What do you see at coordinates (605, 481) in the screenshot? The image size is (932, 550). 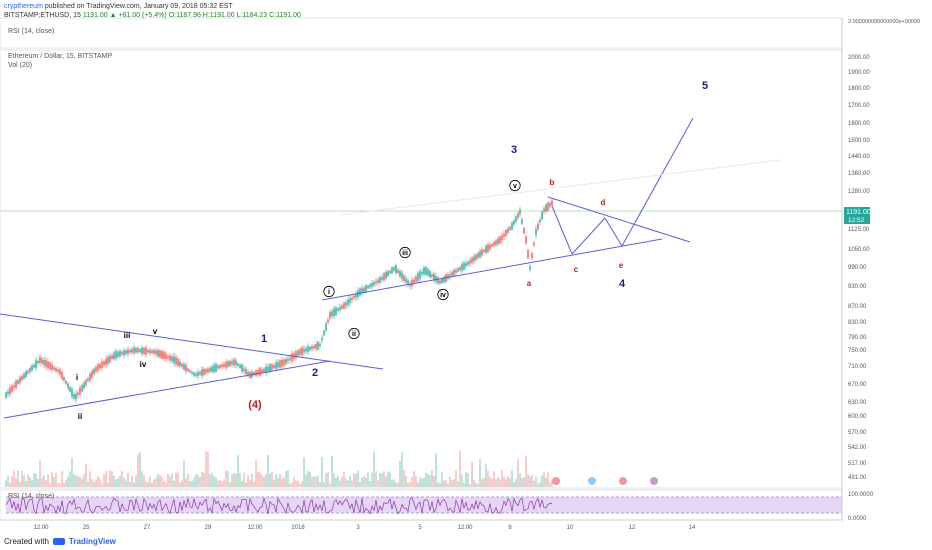 I see `event-flags` at bounding box center [605, 481].